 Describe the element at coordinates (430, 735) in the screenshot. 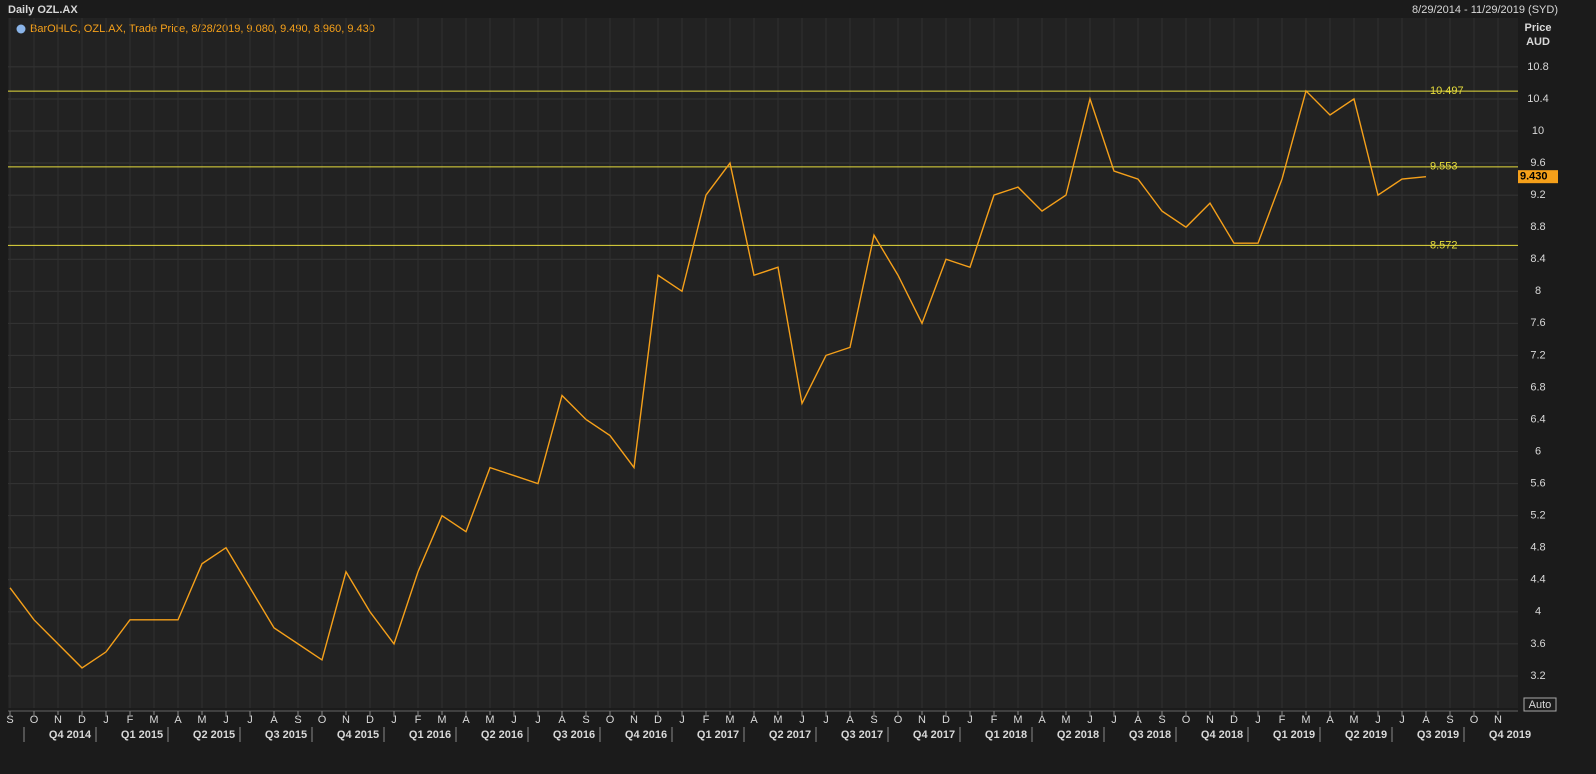

I see `quarter-label: Q1 2016` at that location.